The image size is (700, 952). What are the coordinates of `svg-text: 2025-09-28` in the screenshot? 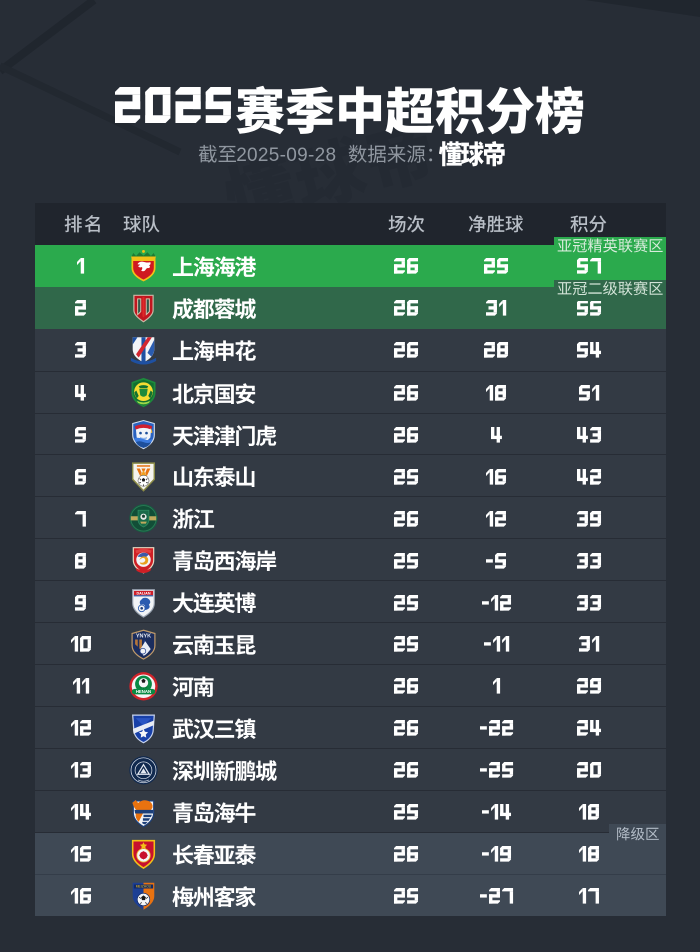 It's located at (286, 155).